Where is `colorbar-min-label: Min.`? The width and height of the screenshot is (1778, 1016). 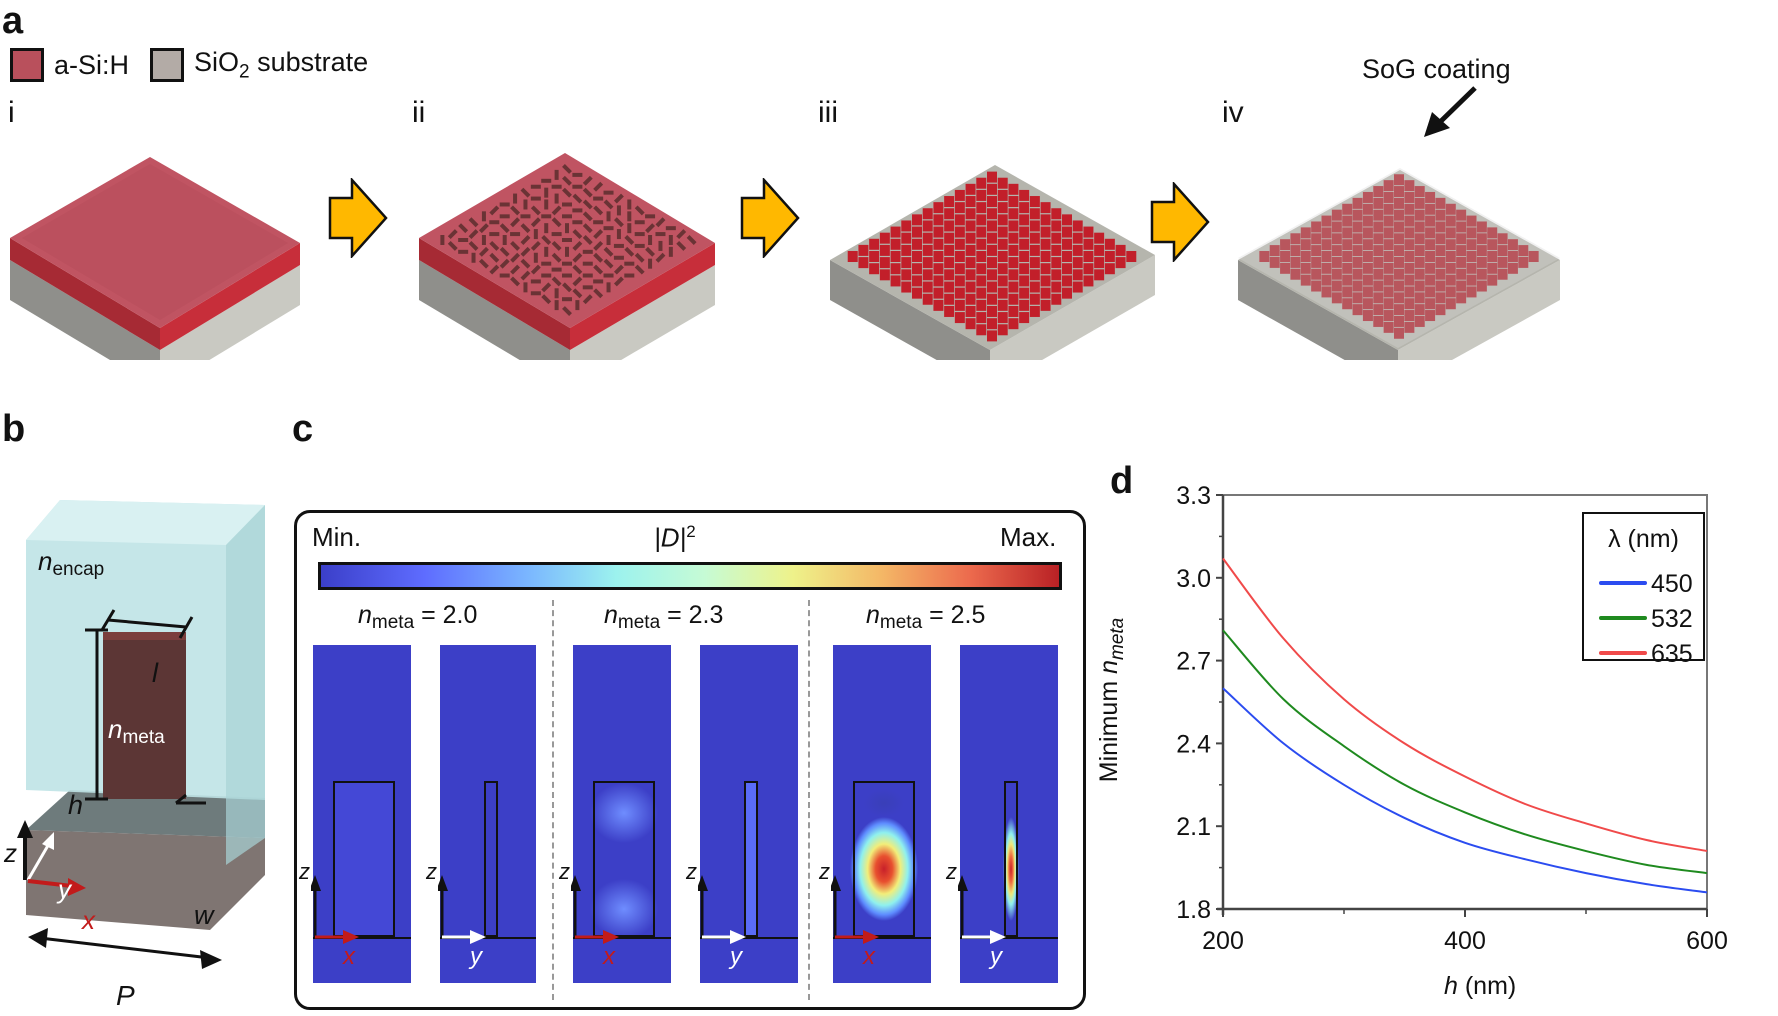 colorbar-min-label: Min. is located at coordinates (337, 537).